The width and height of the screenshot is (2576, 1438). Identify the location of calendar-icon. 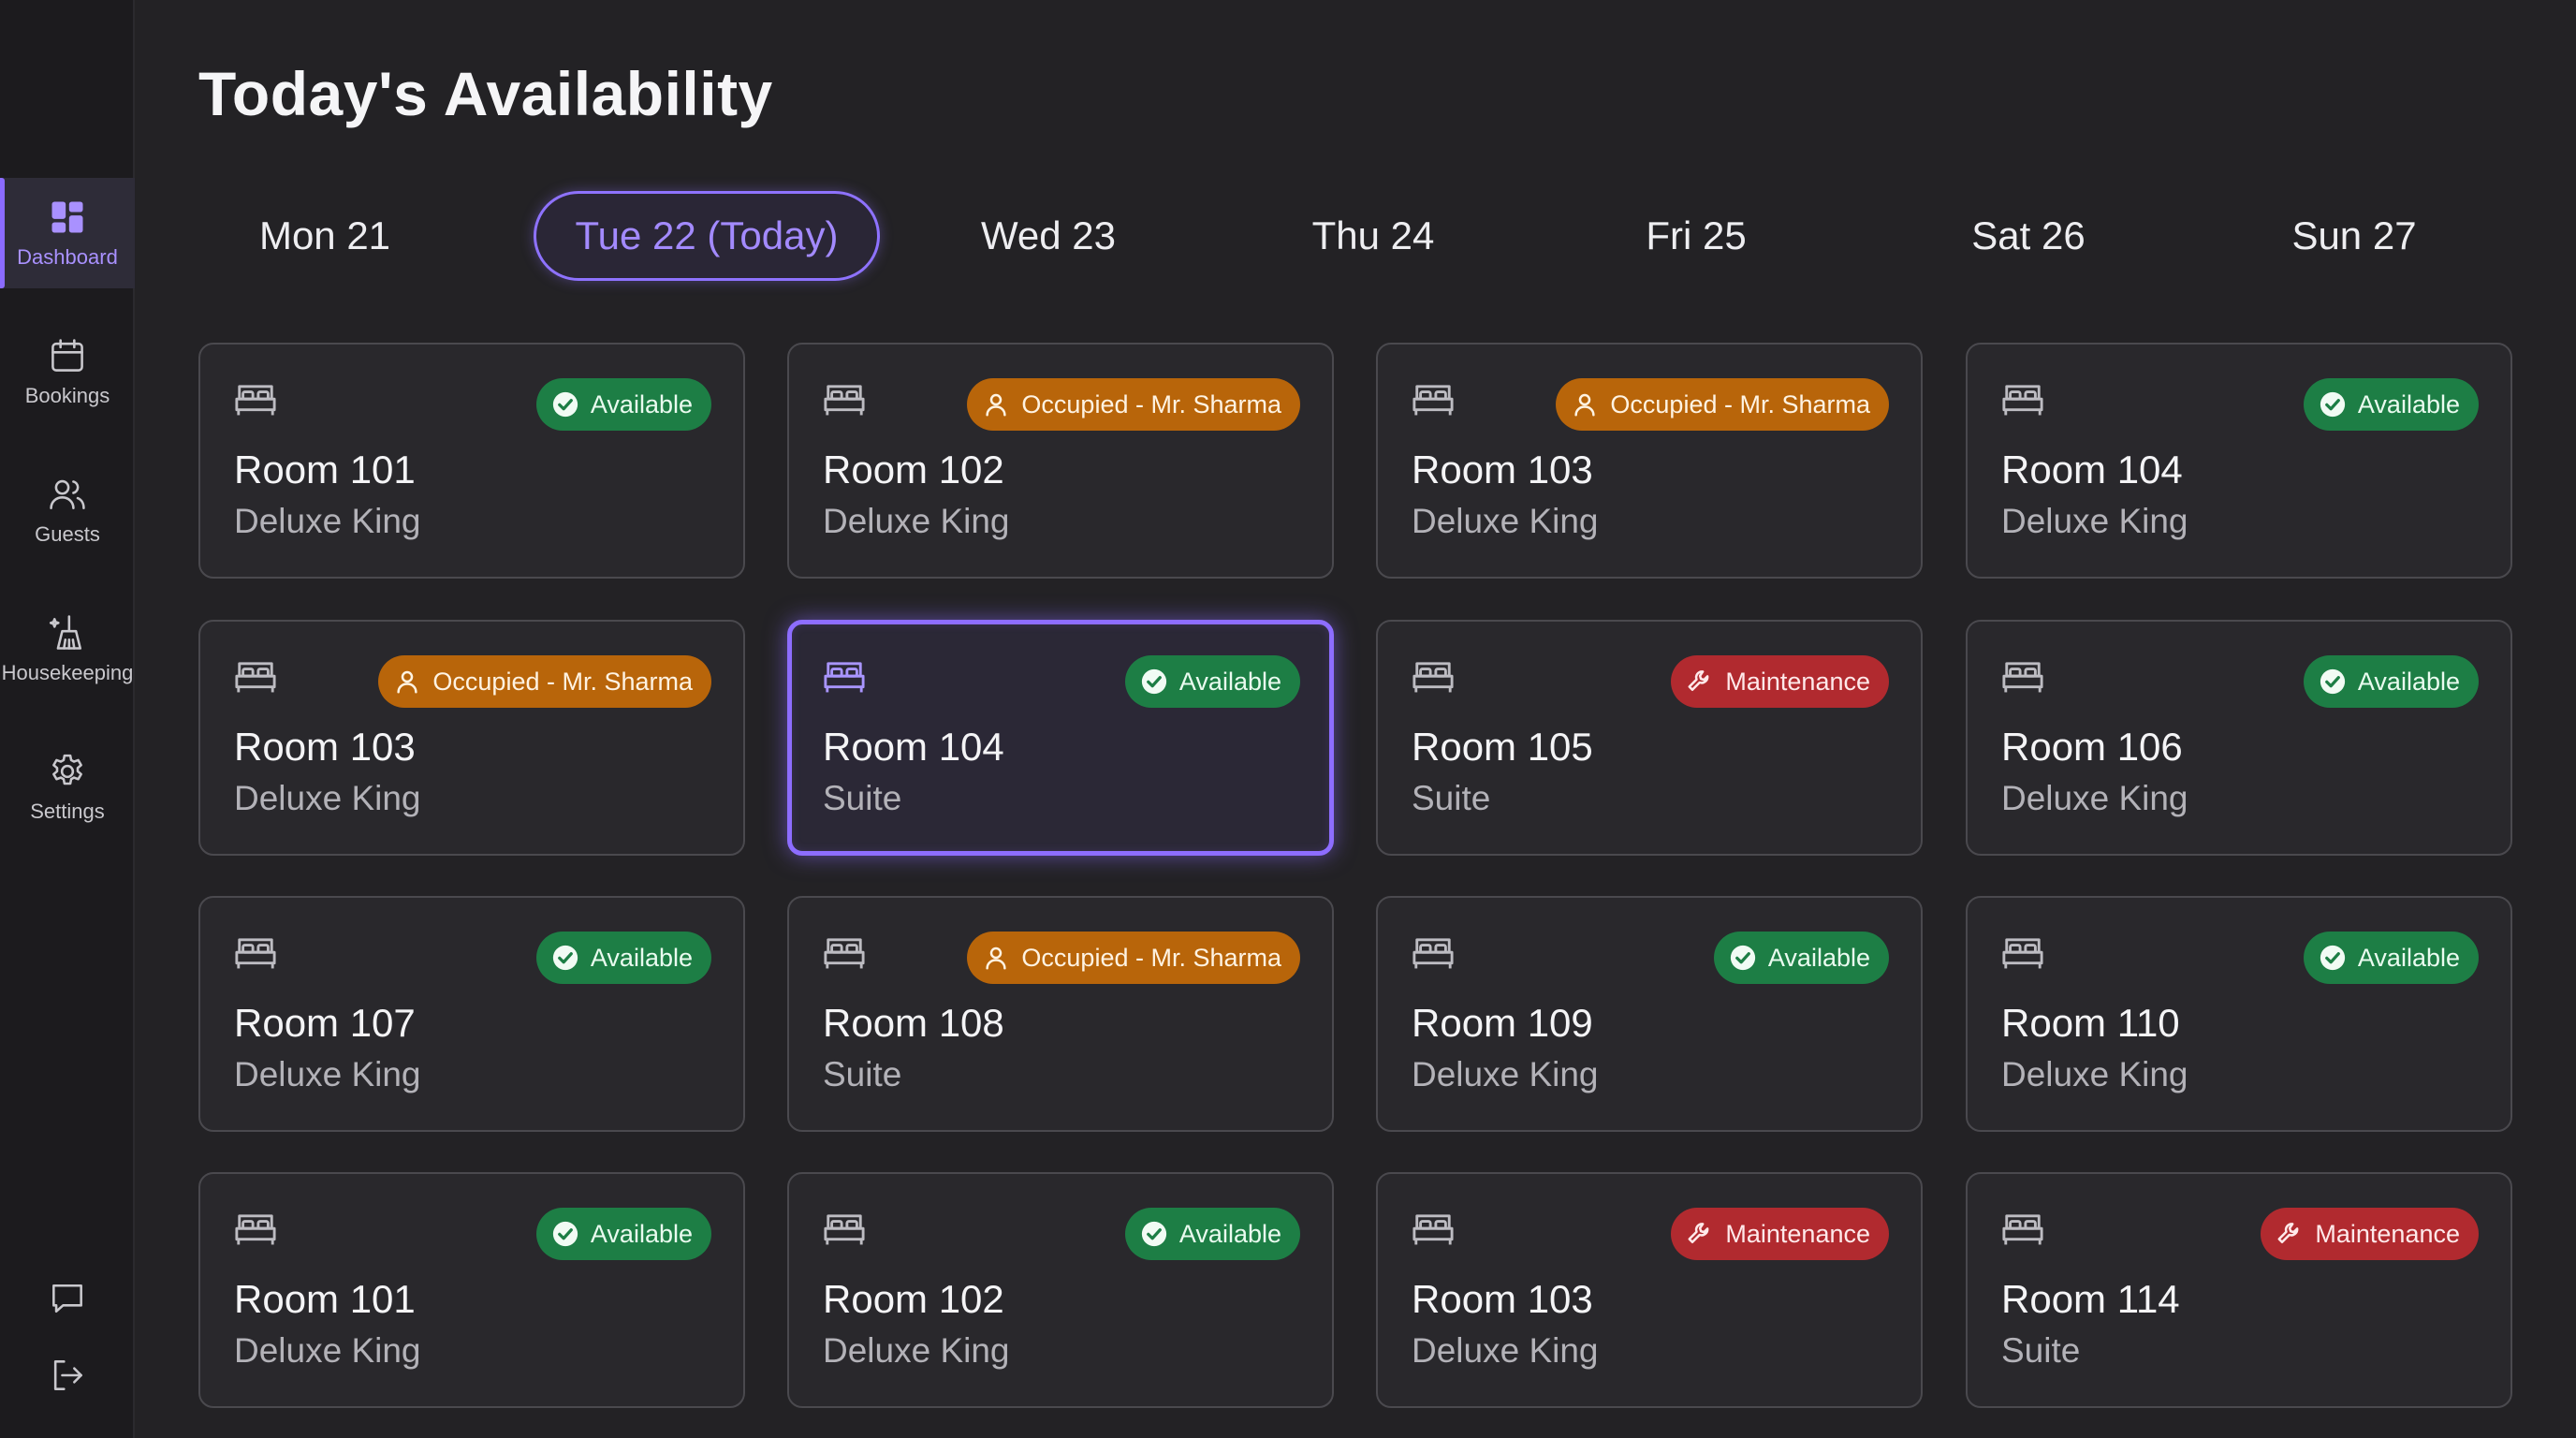
(67, 355).